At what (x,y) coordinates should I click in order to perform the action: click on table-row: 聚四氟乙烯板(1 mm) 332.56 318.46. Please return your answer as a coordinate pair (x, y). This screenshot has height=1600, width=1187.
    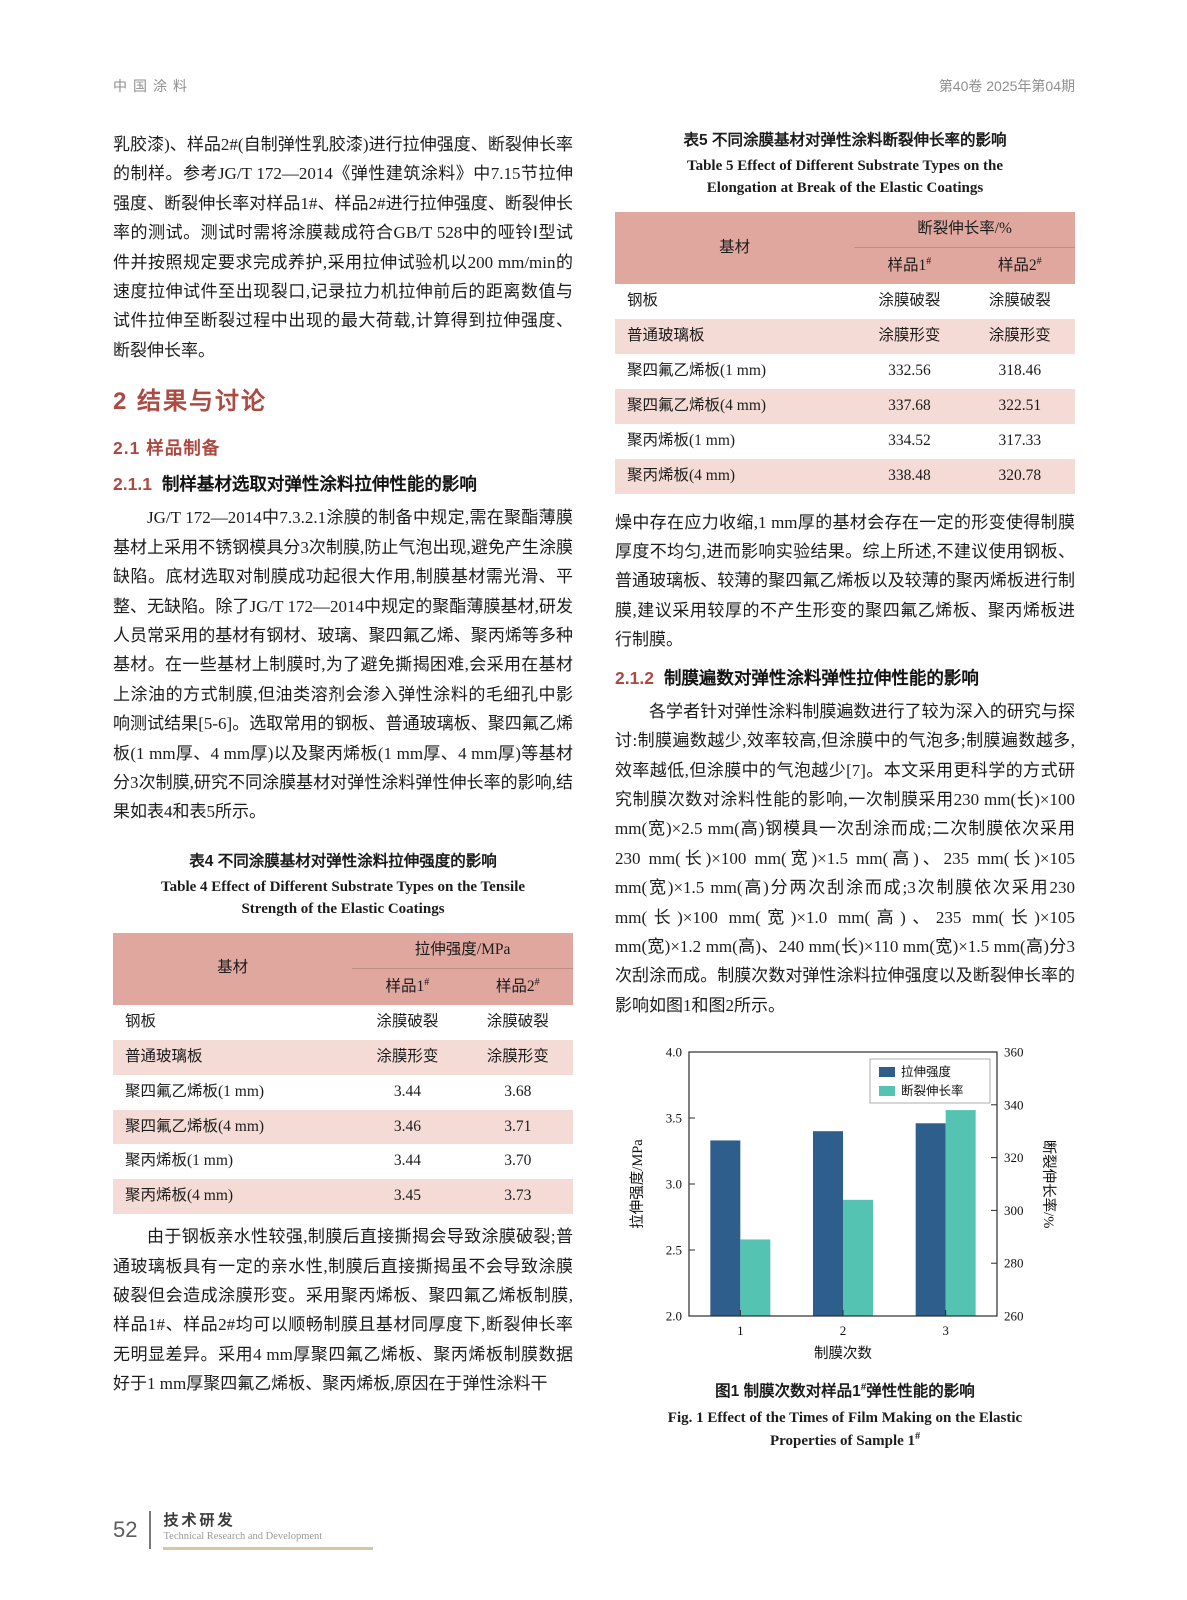
    Looking at the image, I should click on (845, 371).